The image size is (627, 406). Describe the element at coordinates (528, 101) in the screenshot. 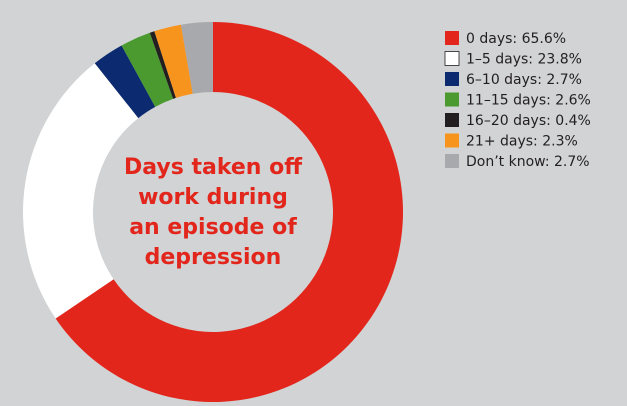

I see `legend-label: 11–15 days: 2.6%` at that location.